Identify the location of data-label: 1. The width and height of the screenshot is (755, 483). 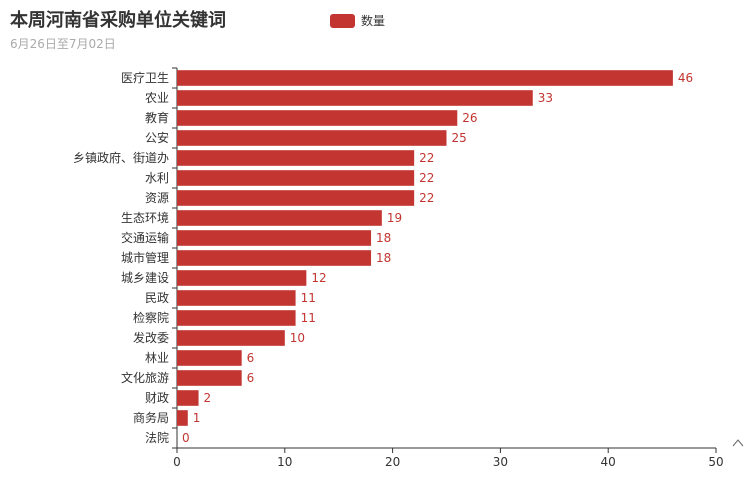
(197, 418).